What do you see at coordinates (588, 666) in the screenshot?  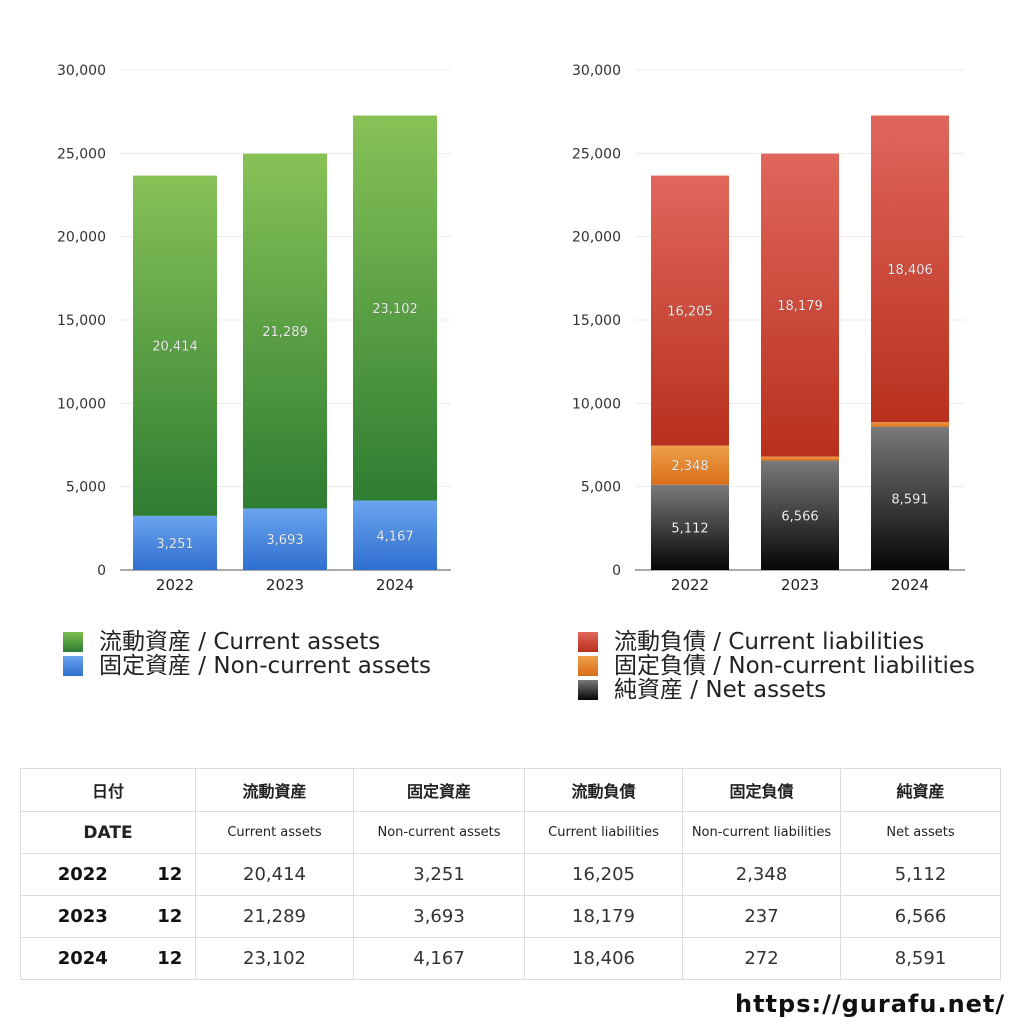 I see `legend-swatch-non-current-liabilities` at bounding box center [588, 666].